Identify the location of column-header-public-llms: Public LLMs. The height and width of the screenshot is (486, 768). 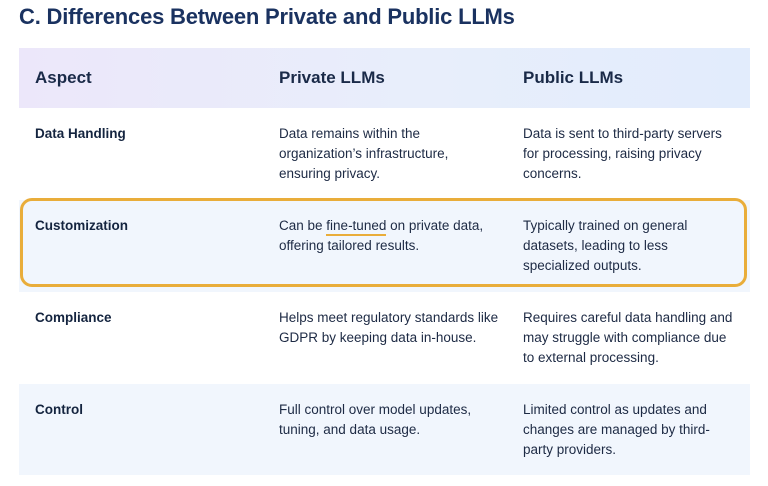
(573, 77).